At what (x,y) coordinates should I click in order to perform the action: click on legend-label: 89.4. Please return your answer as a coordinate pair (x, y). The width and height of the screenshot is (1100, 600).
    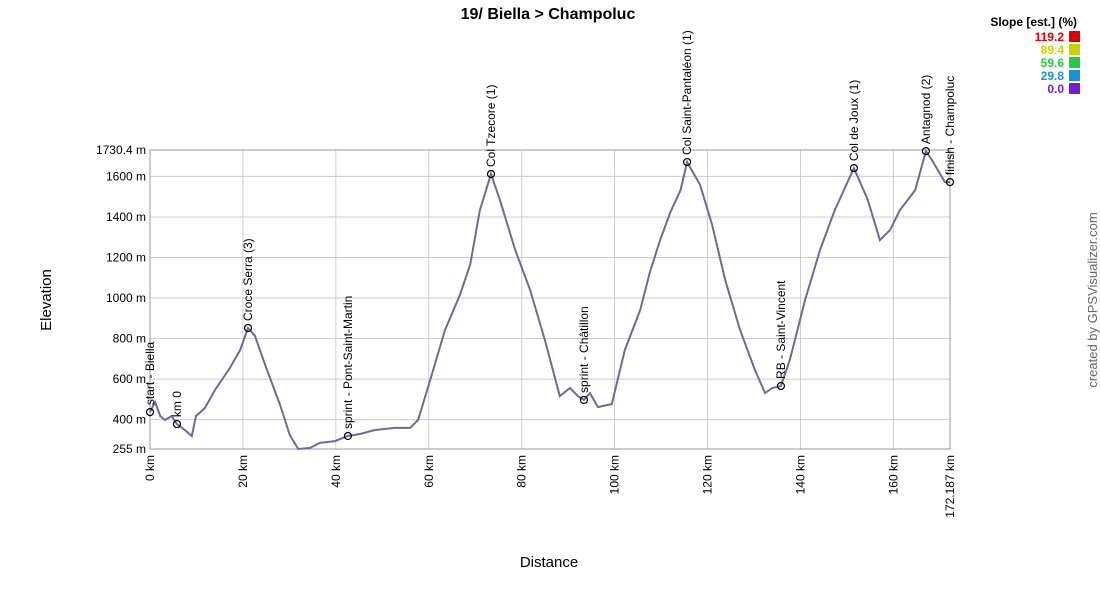
    Looking at the image, I should click on (1053, 50).